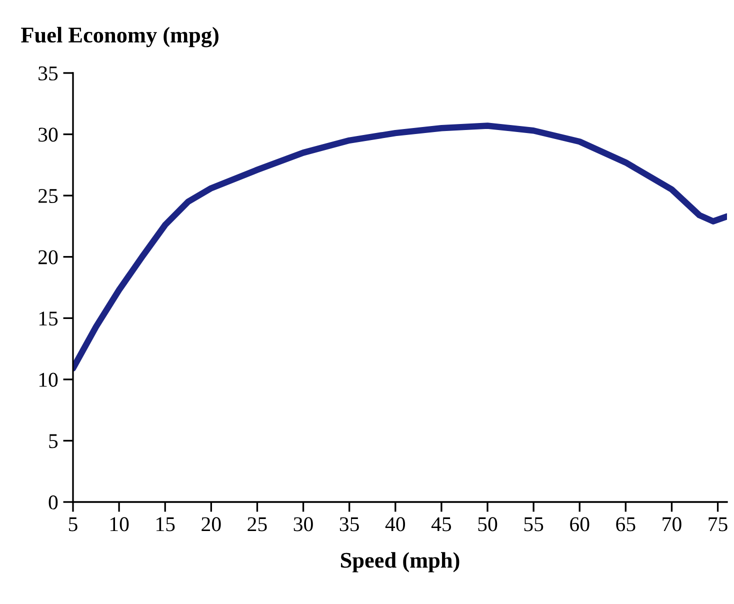 This screenshot has height=604, width=734. Describe the element at coordinates (395, 524) in the screenshot. I see `x-tick-label: 40` at that location.